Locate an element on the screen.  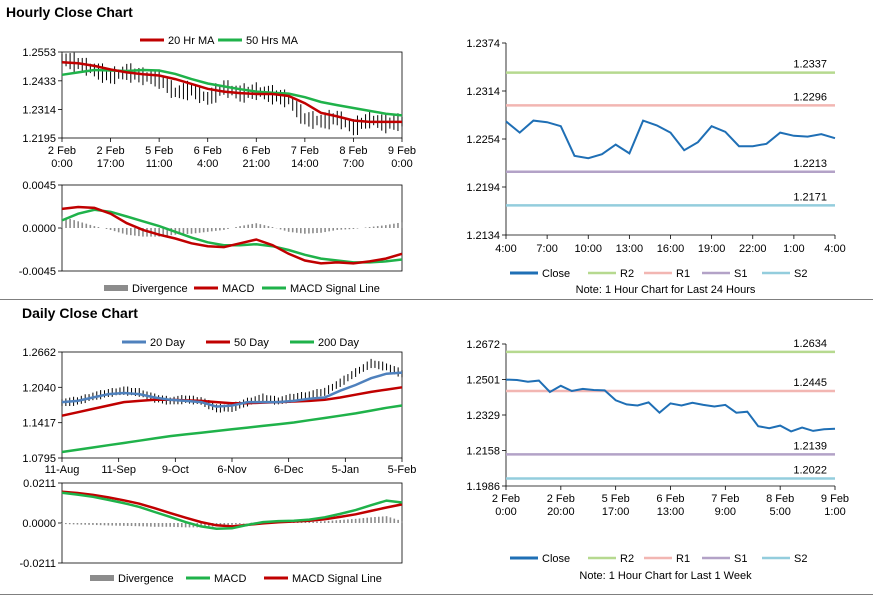
hourly-price-ytick-label: 1.2433 is located at coordinates (39, 82).